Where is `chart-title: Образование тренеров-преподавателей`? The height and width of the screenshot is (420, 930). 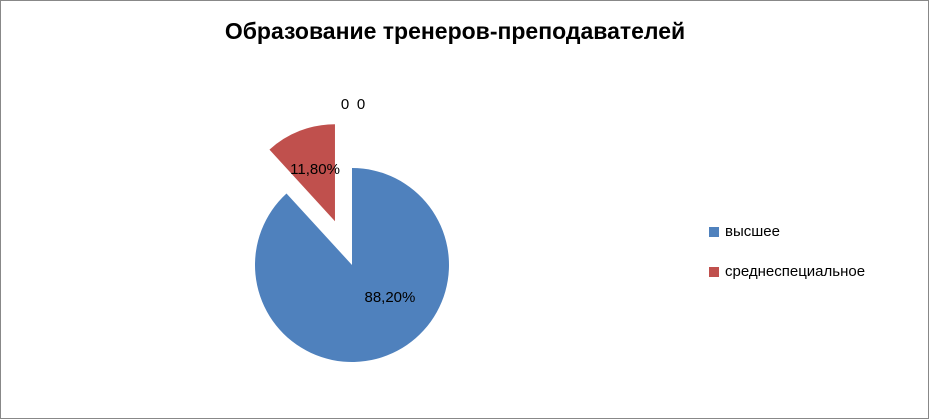
chart-title: Образование тренеров-преподавателей is located at coordinates (455, 31).